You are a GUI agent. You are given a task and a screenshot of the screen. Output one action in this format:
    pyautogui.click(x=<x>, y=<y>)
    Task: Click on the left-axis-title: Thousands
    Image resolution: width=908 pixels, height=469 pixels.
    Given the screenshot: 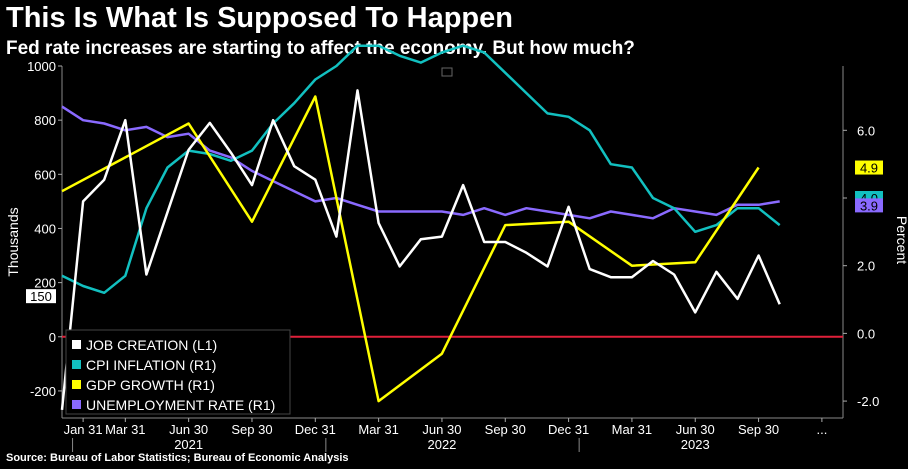 What is the action you would take?
    pyautogui.click(x=13, y=241)
    